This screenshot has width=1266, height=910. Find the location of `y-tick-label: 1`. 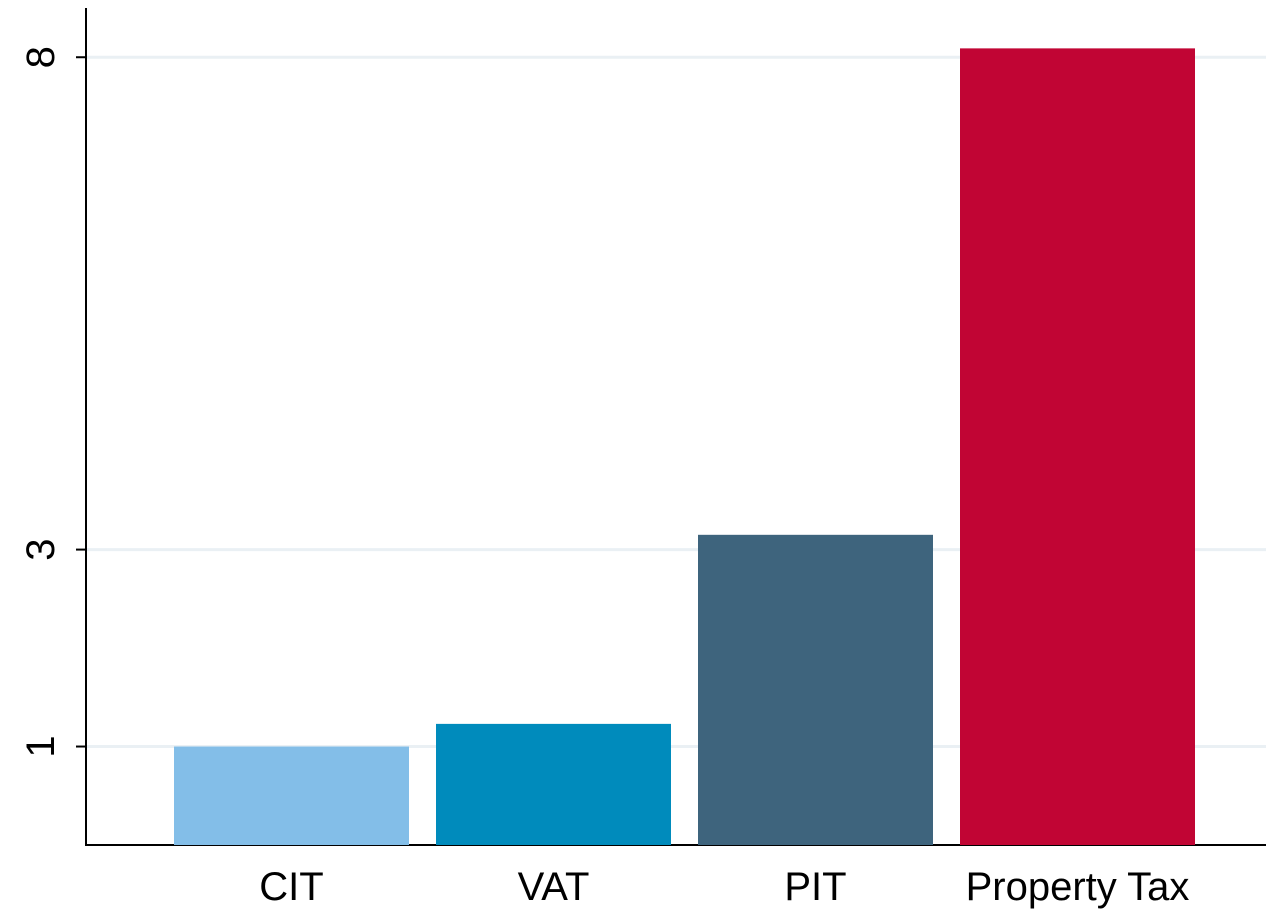

y-tick-label: 1 is located at coordinates (41, 746).